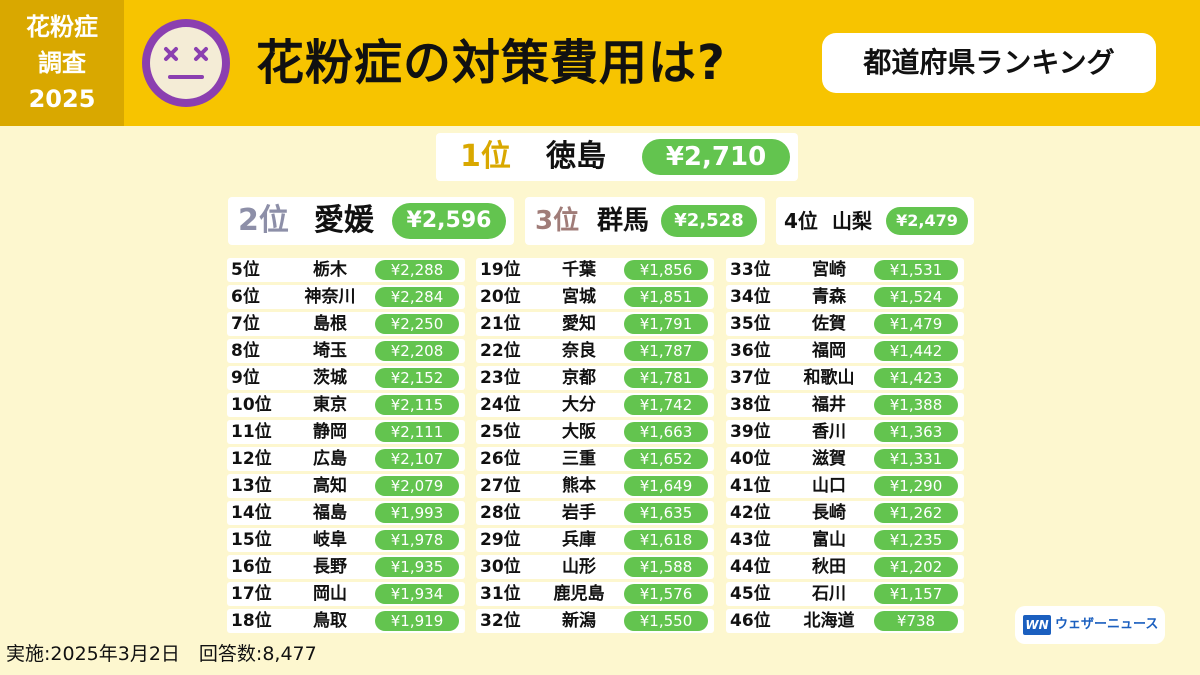  I want to click on rank-label: 4位, so click(801, 221).